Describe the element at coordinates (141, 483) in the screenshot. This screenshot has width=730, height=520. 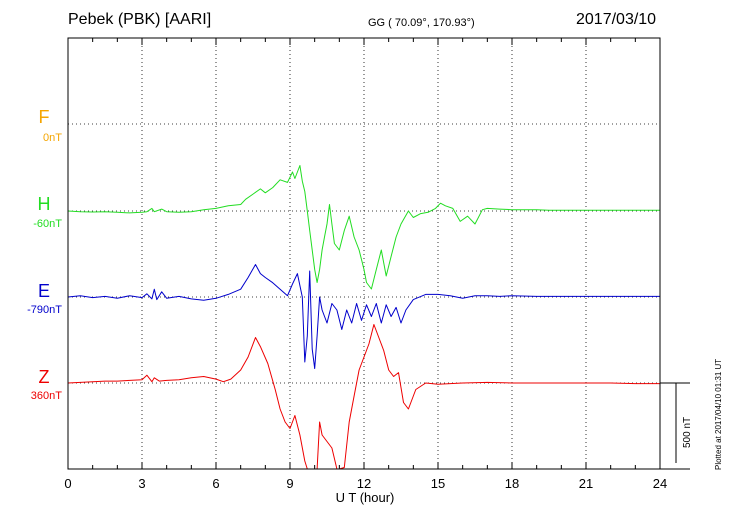
I see `x-tick-label: 3` at that location.